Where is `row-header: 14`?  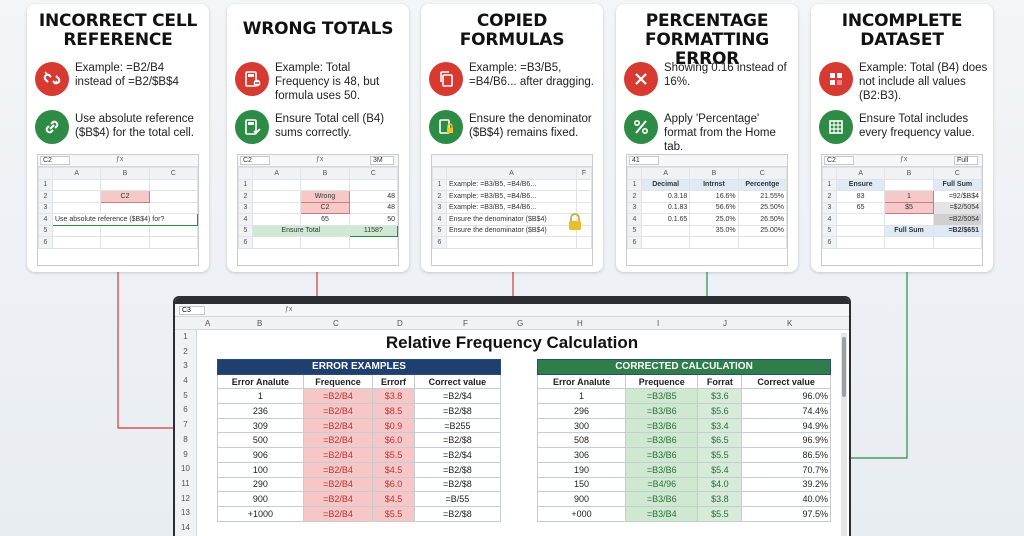 row-header: 14 is located at coordinates (185, 527).